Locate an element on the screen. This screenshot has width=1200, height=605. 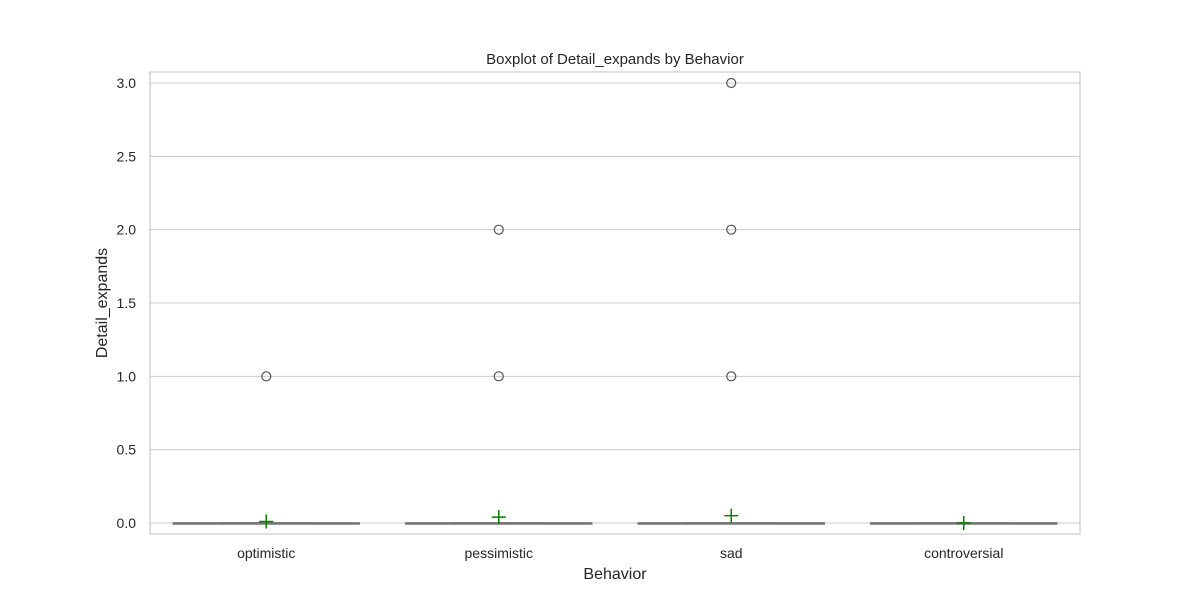
y-tick-label: 2.5 is located at coordinates (127, 156).